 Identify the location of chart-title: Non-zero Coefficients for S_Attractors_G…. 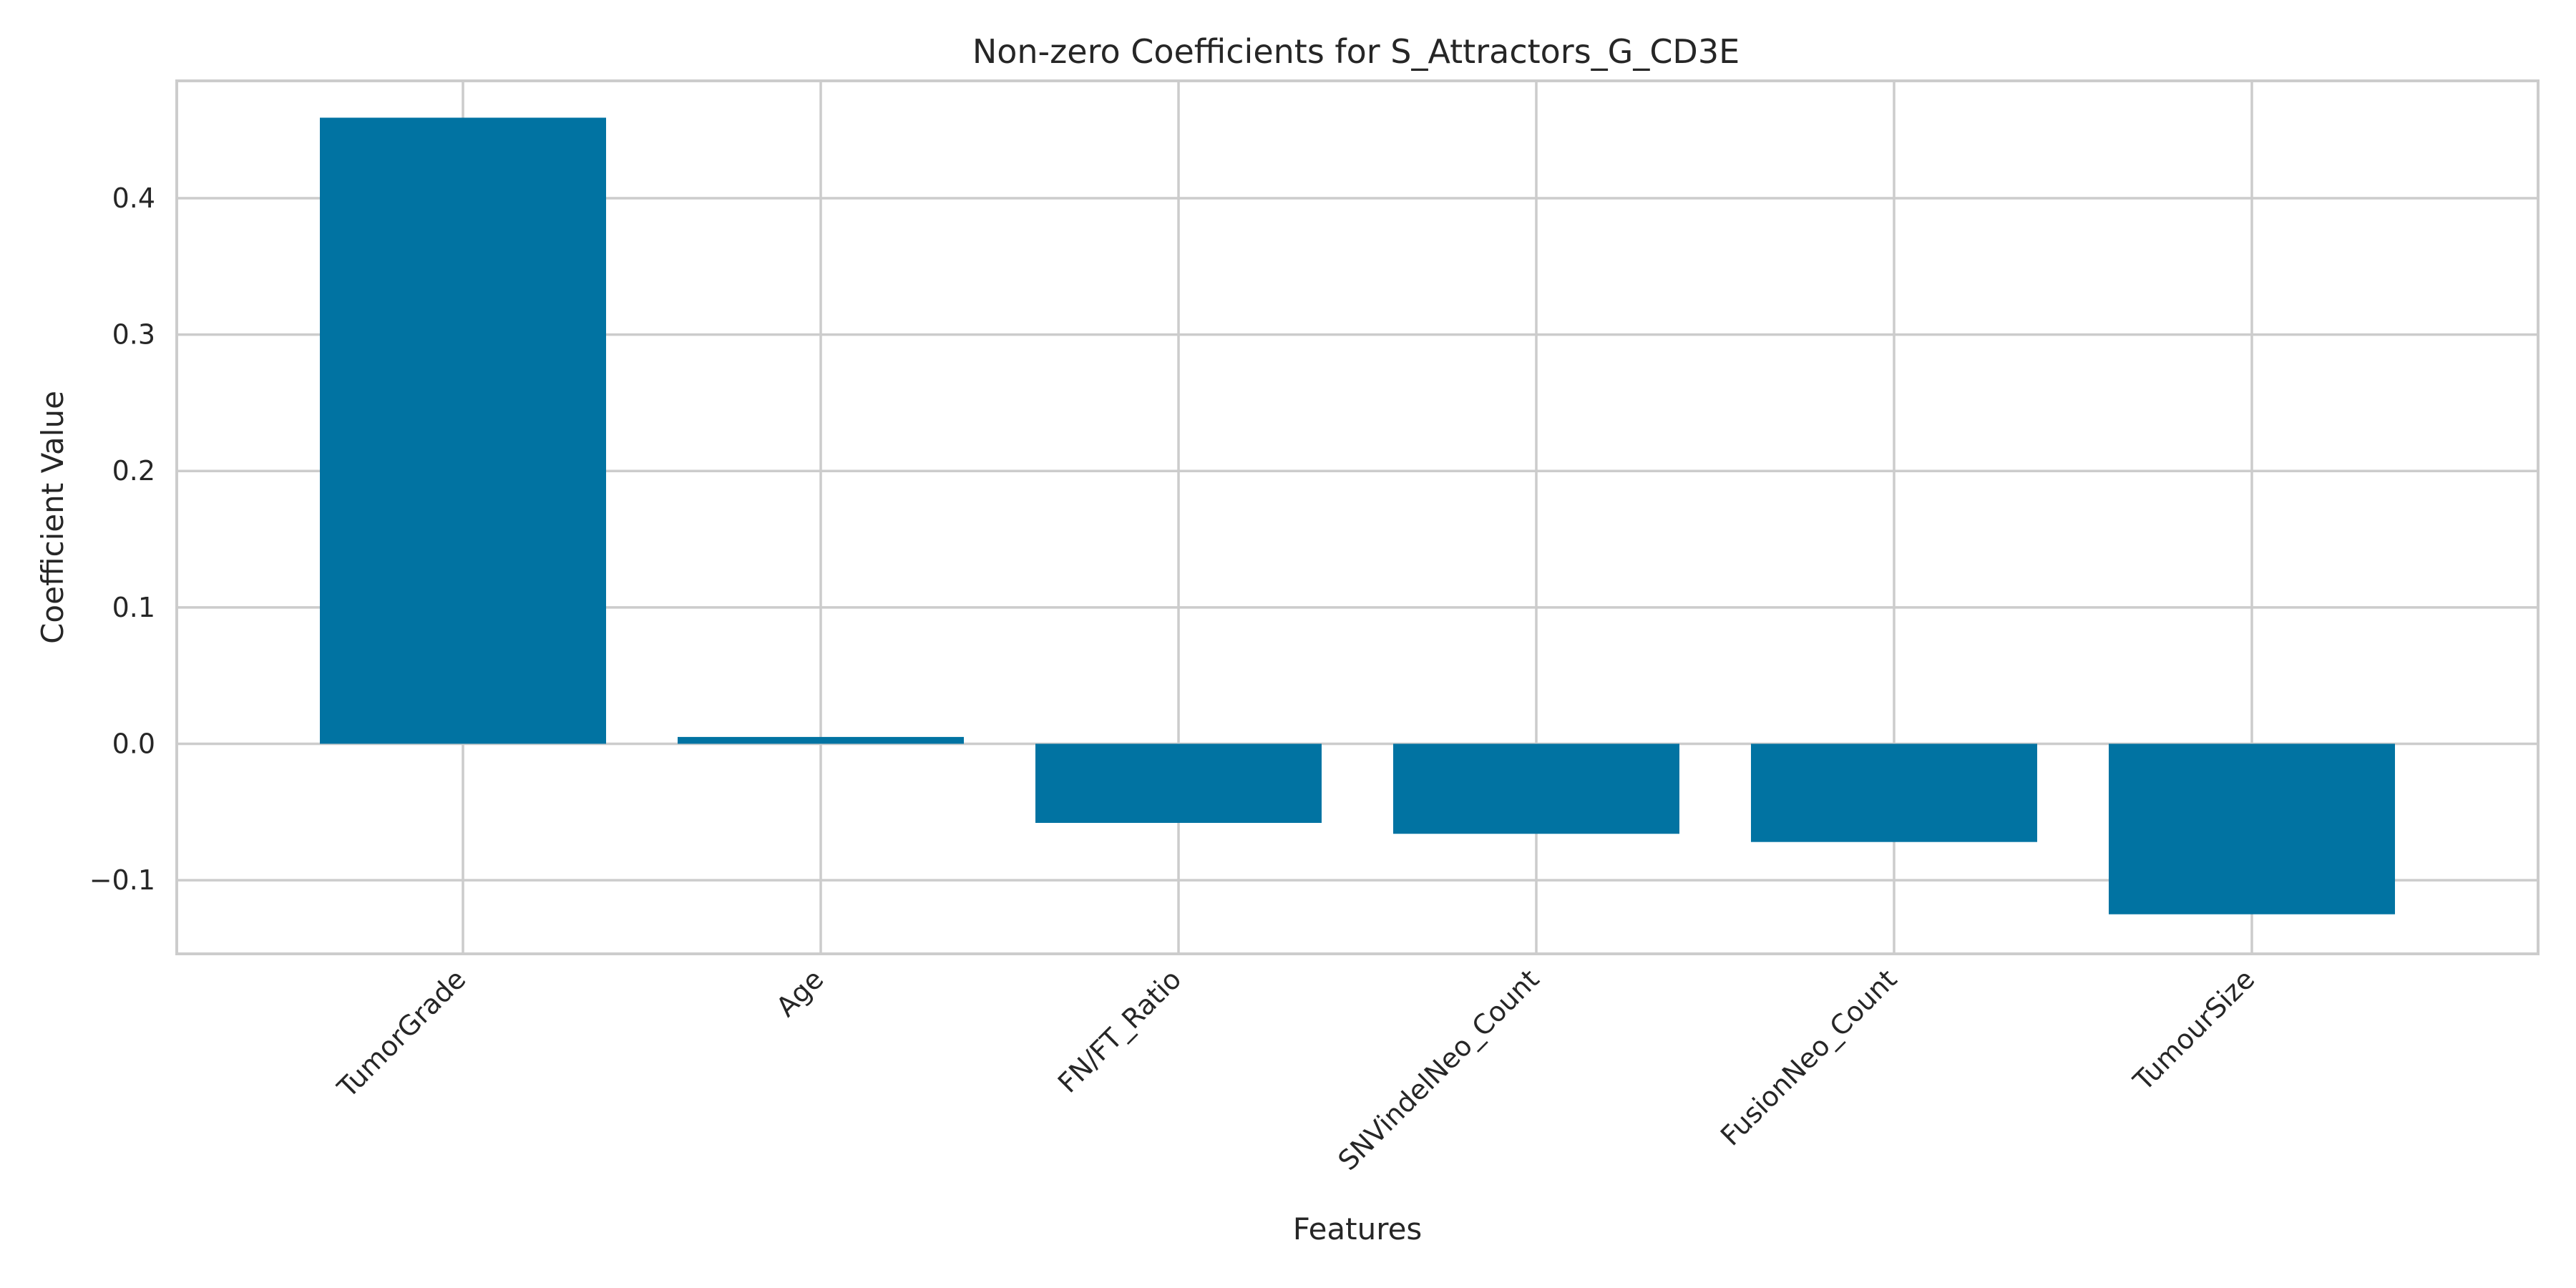
(1356, 51).